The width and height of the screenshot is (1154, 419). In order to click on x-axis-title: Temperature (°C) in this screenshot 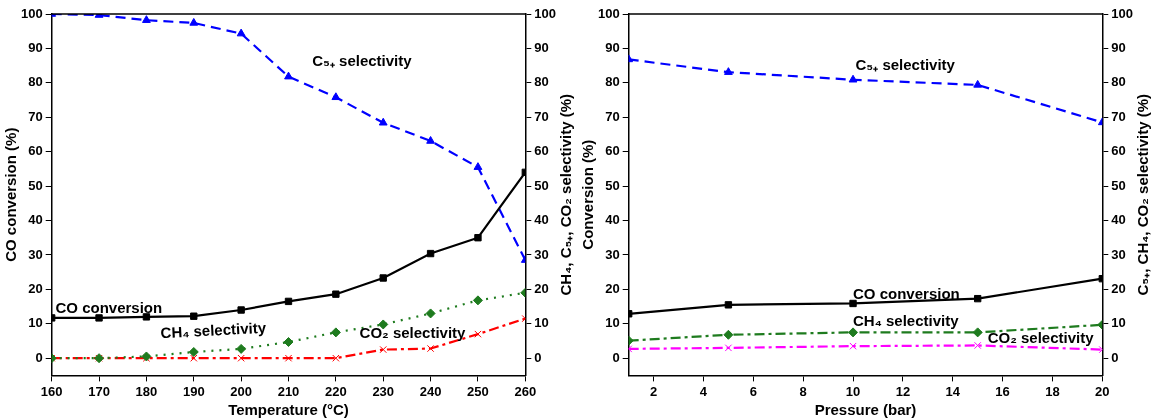, I will do `click(288, 410)`.